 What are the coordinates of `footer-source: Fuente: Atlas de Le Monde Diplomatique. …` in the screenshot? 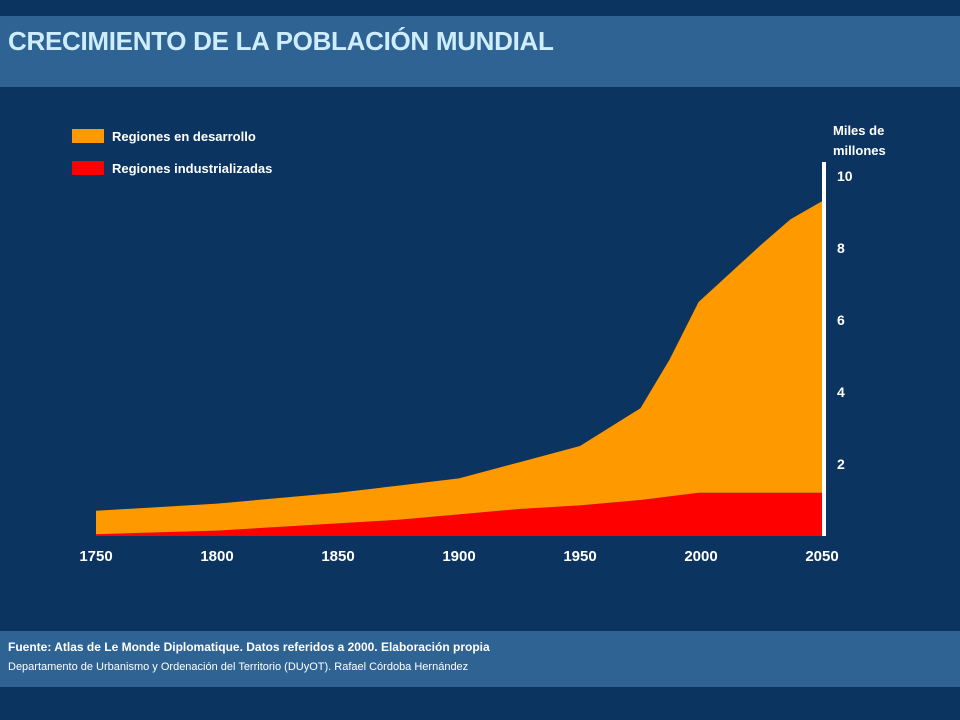 It's located at (249, 647).